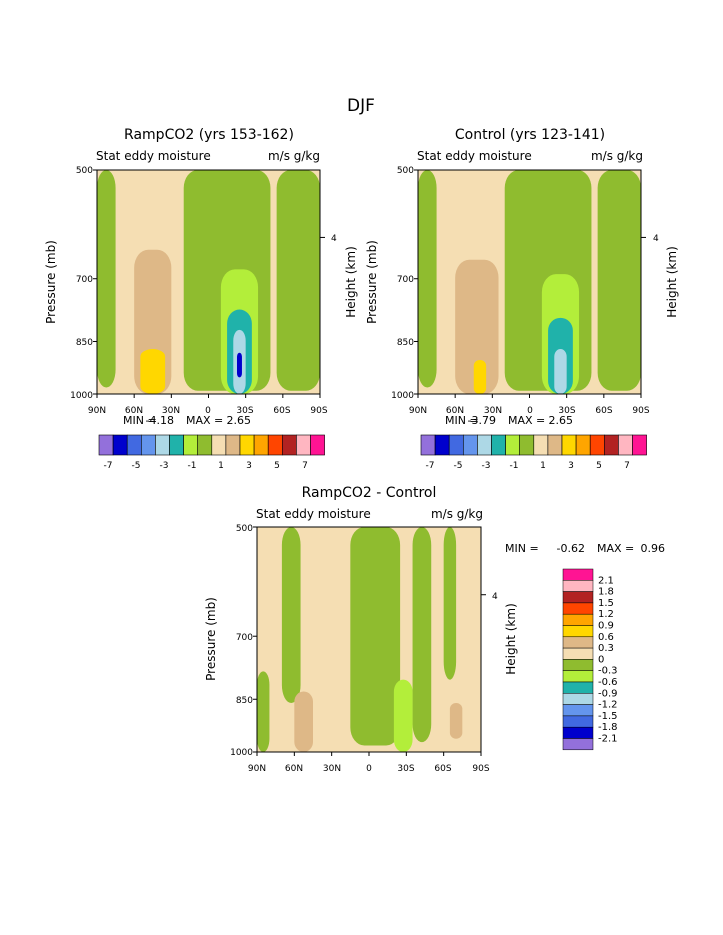  Describe the element at coordinates (606, 580) in the screenshot. I see `colorbar-label: 2.1` at that location.